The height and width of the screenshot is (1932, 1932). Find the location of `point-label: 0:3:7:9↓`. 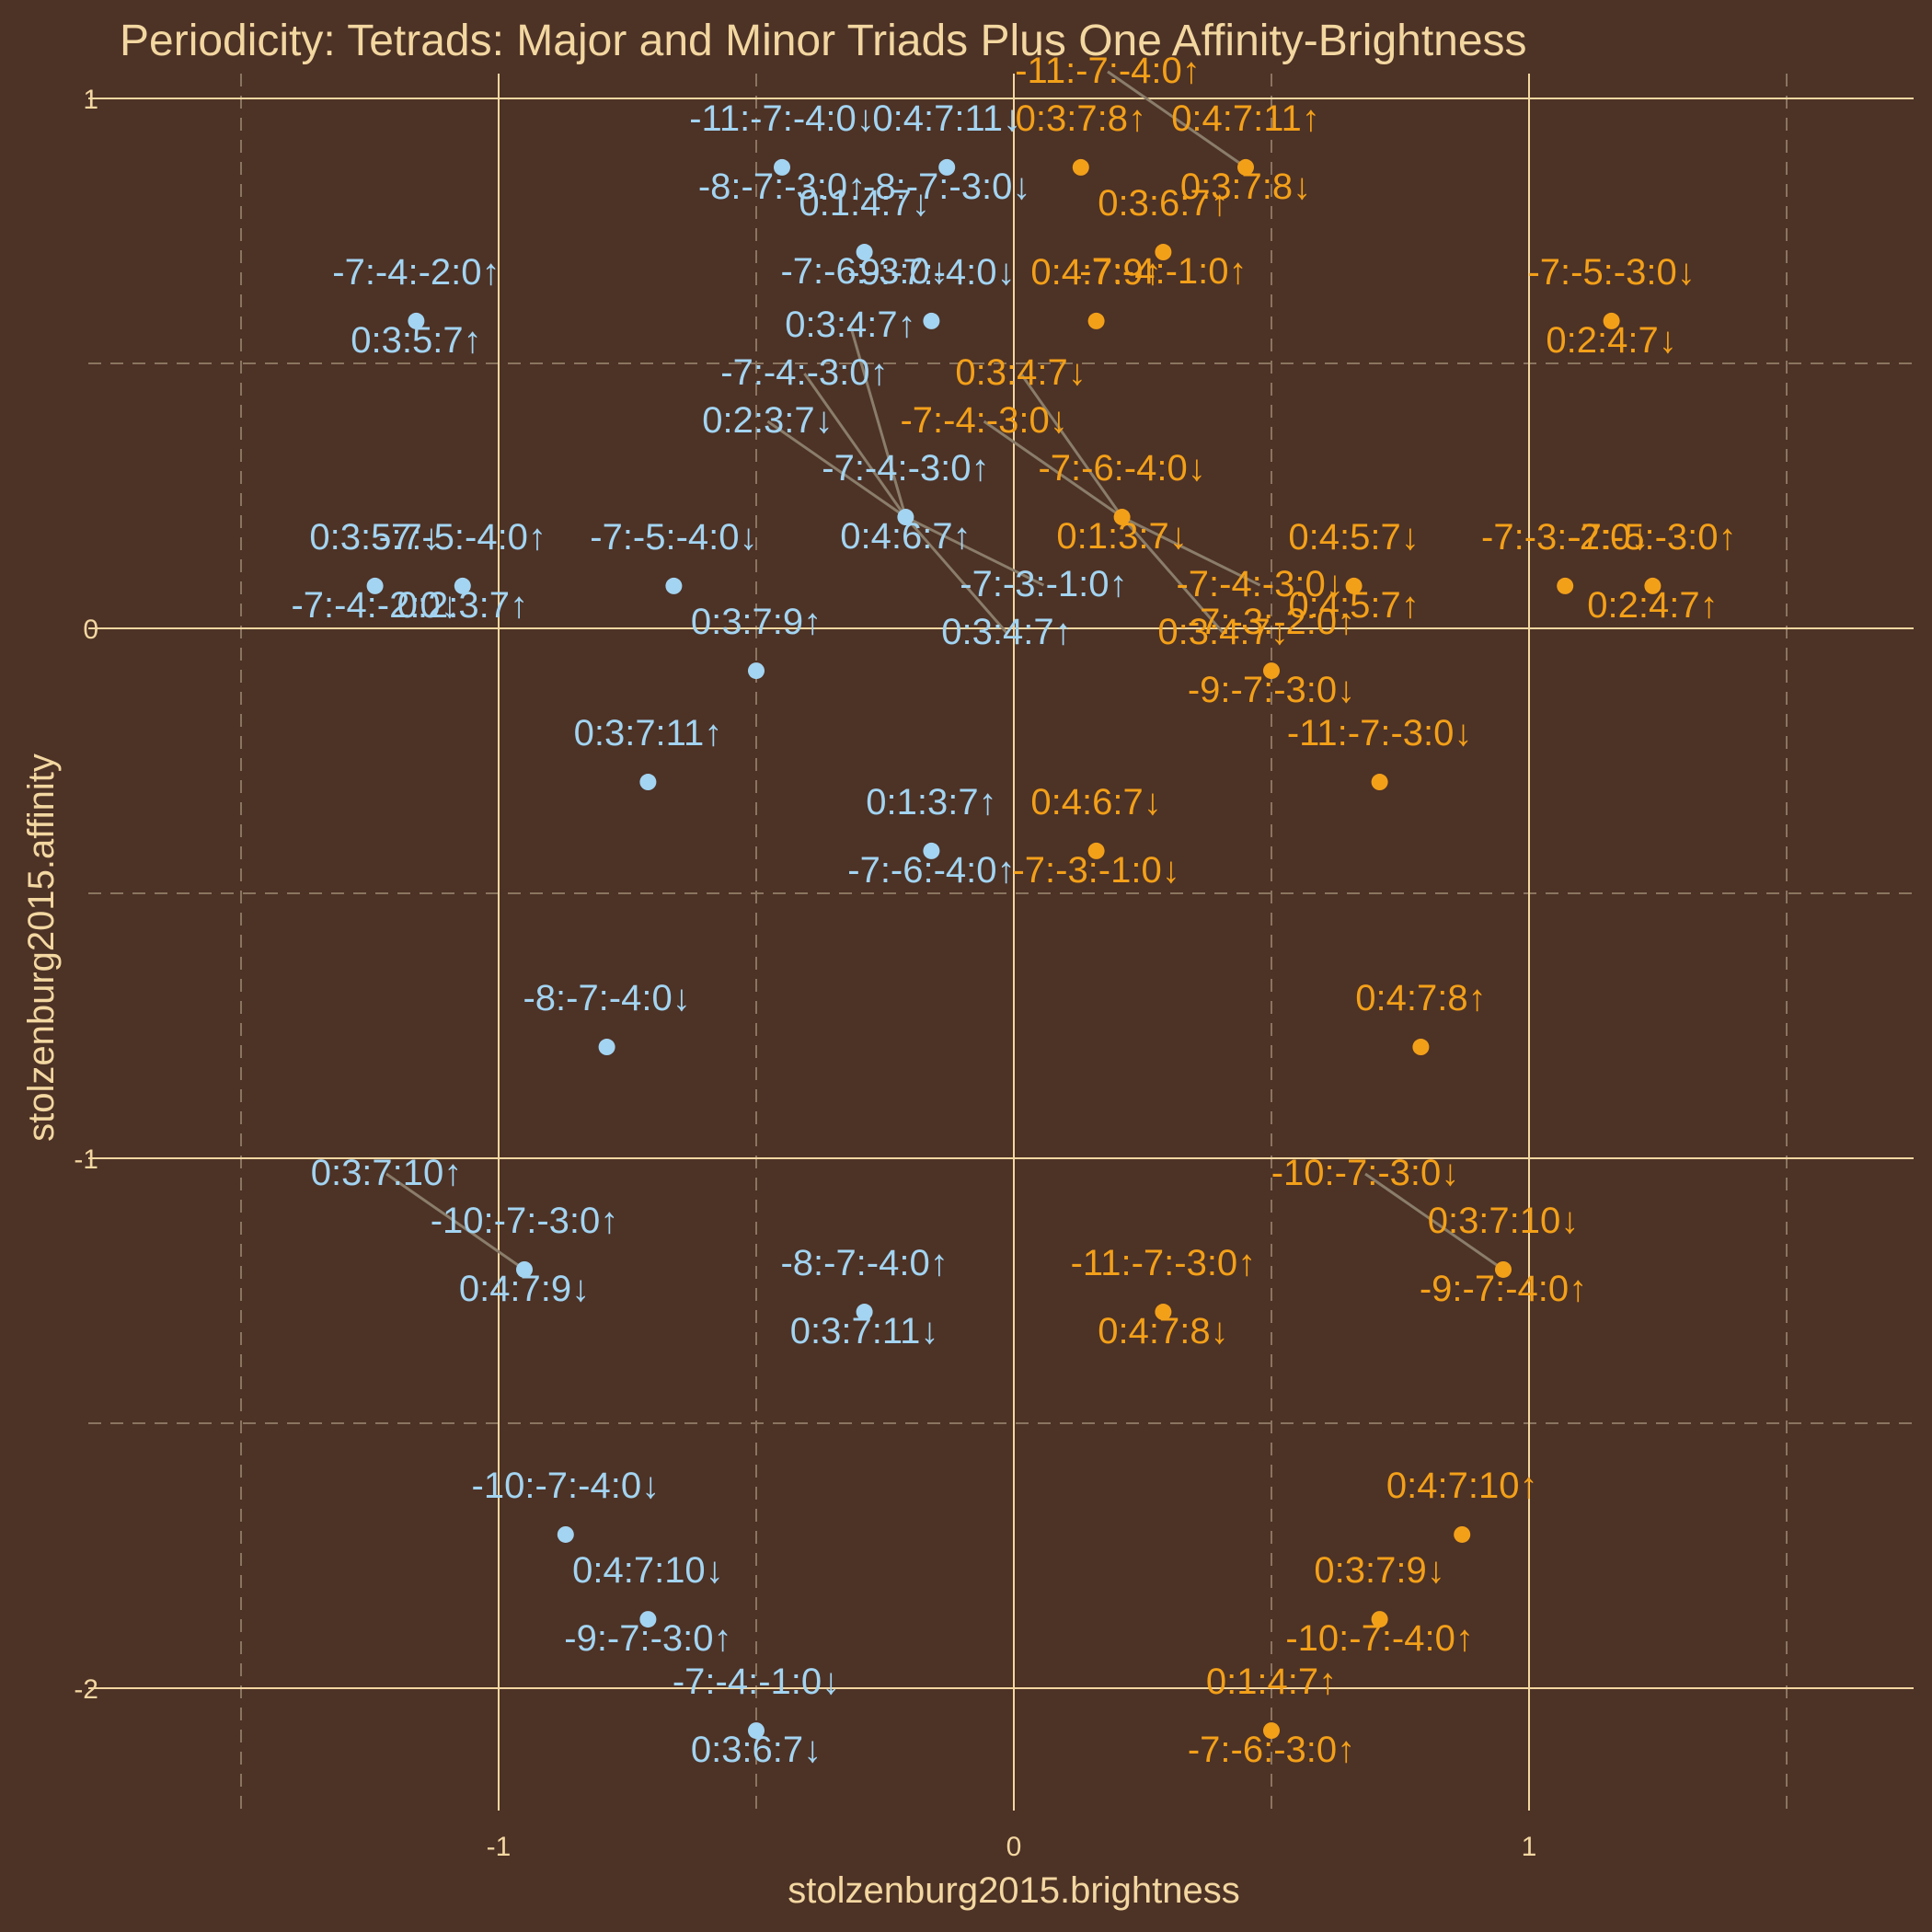

point-label: 0:3:7:9↓ is located at coordinates (1379, 1570).